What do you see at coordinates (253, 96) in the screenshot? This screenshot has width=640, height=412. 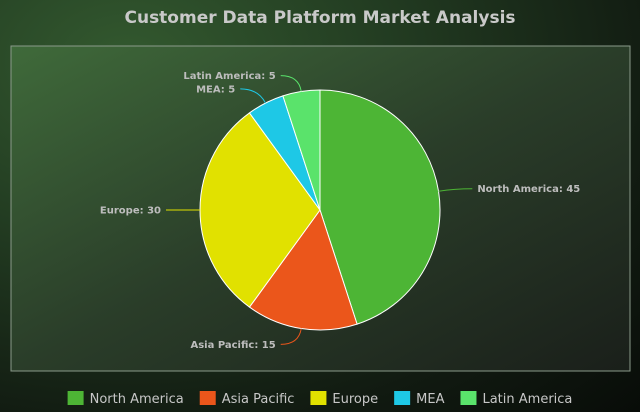 I see `leader-line-mea` at bounding box center [253, 96].